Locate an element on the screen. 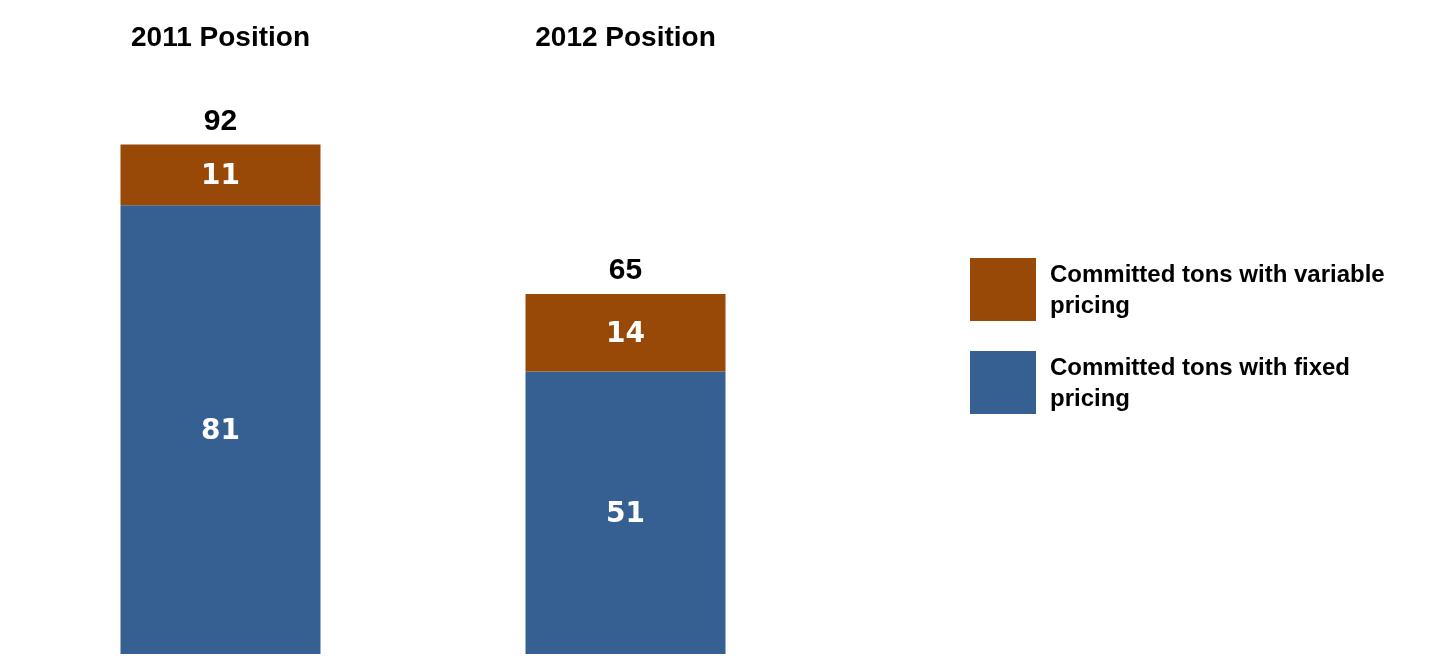  text: Committed tons with fixed pricing is located at coordinates (1200, 382).